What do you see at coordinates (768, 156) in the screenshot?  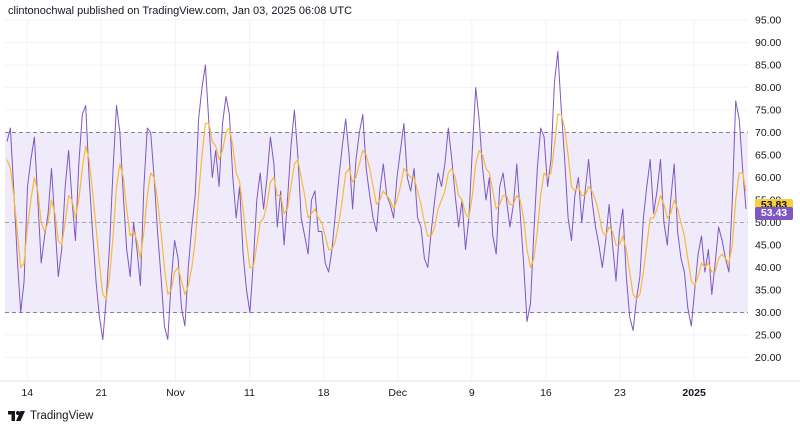 I see `y-tick-label: 65.00` at bounding box center [768, 156].